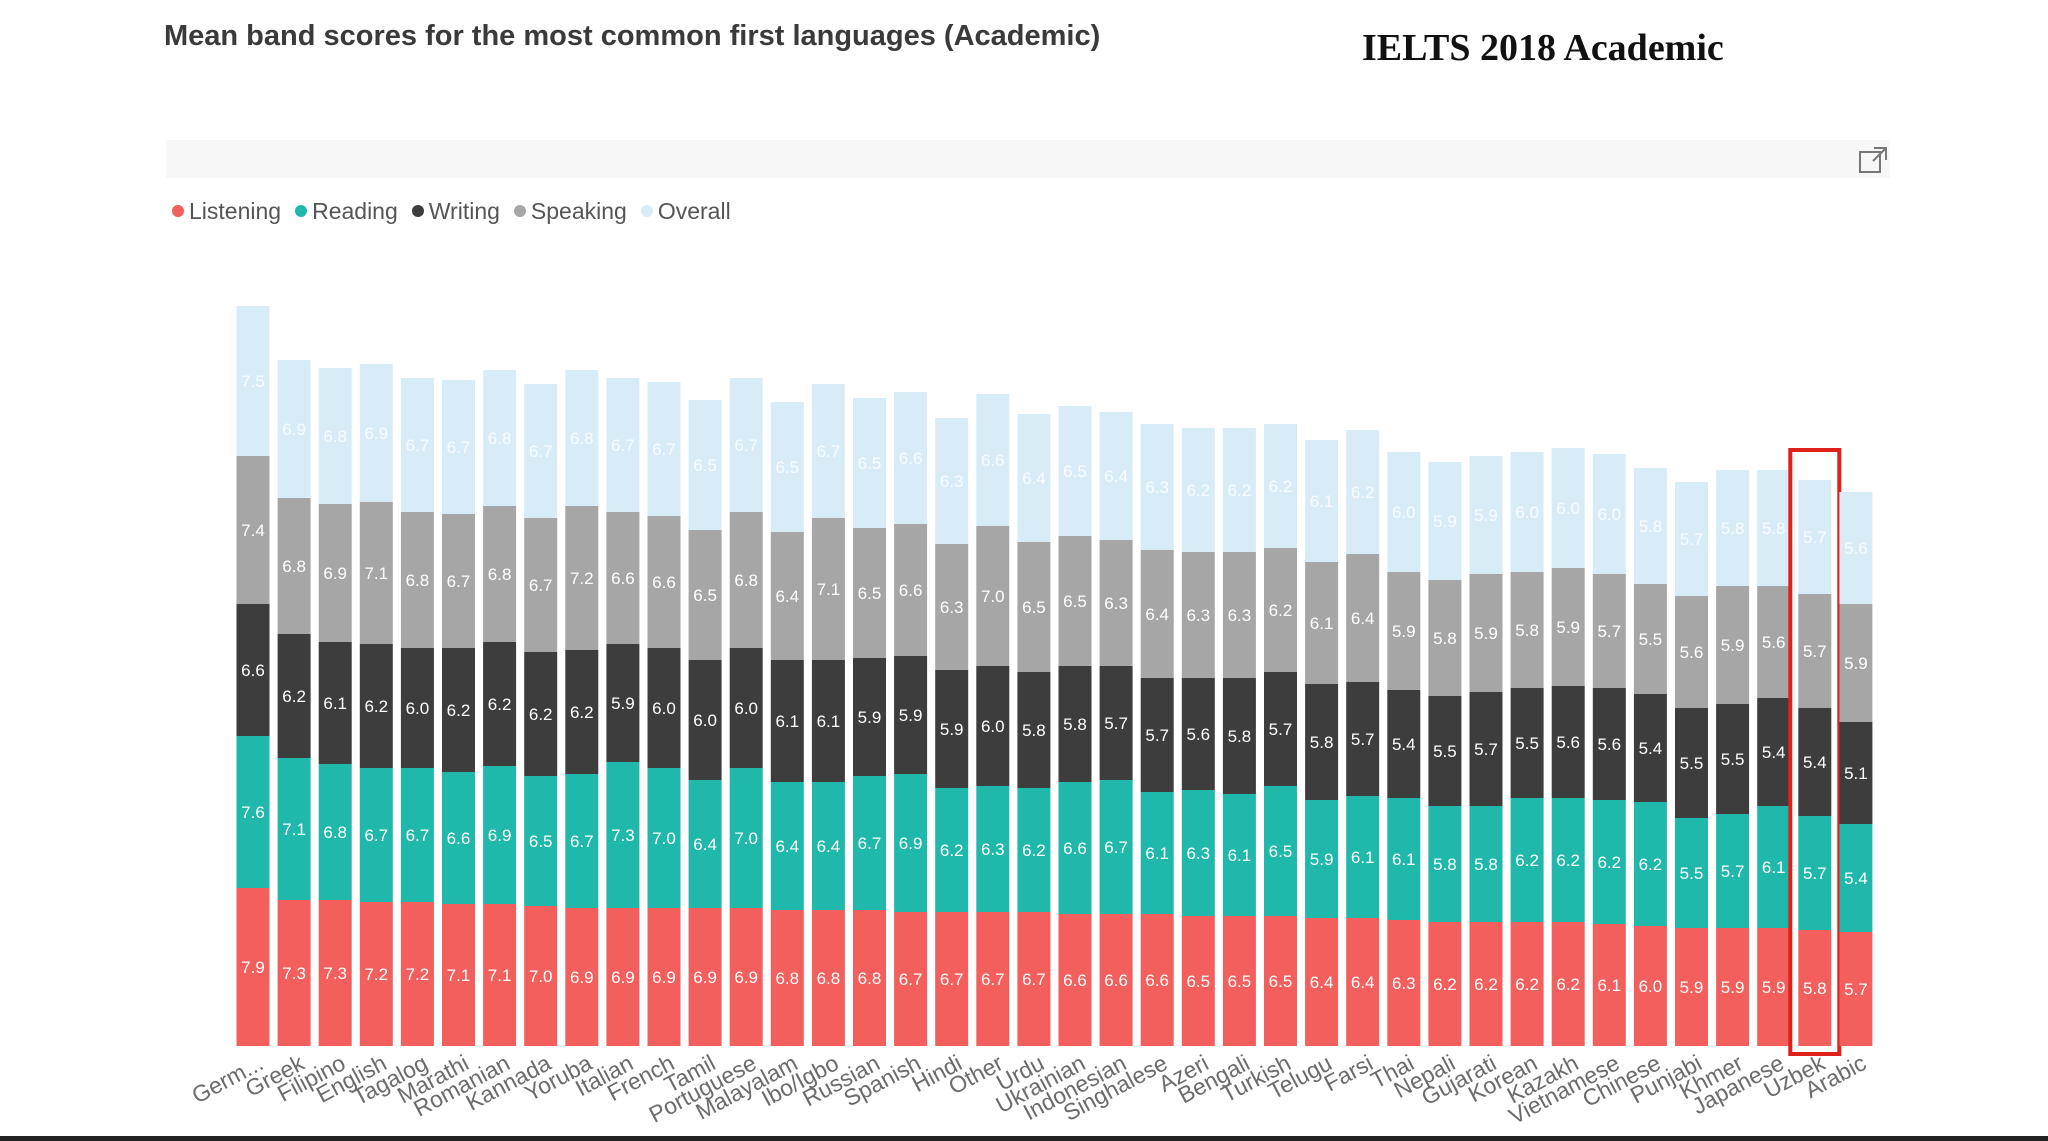  Describe the element at coordinates (570, 211) in the screenshot. I see `legend-item-speaking: Speaking` at that location.